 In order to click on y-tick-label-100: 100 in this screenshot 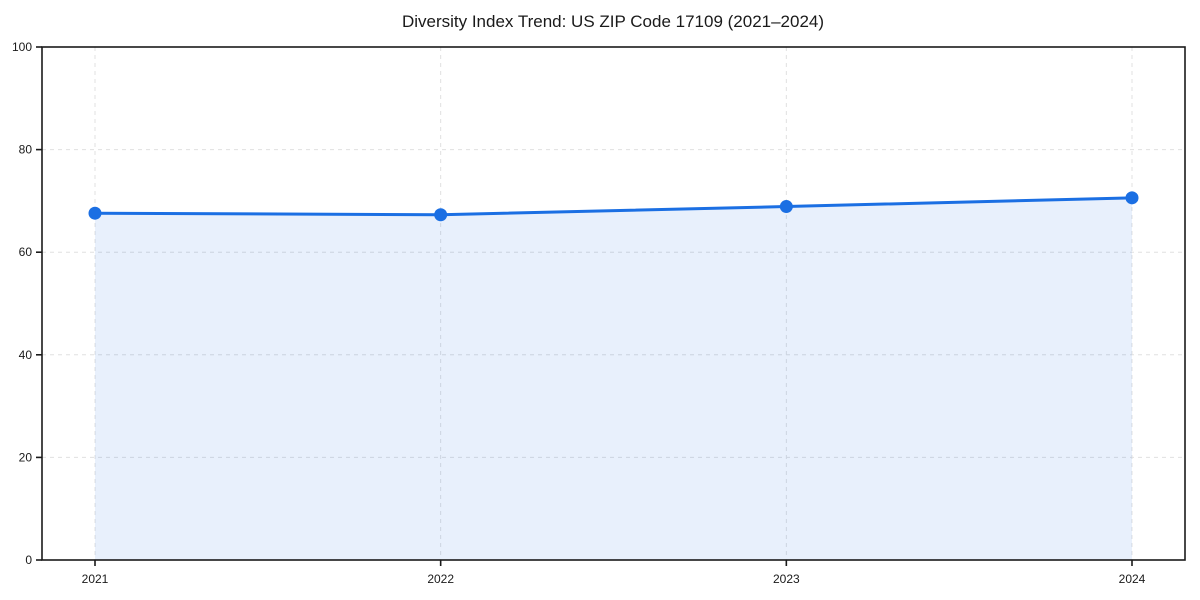, I will do `click(22, 47)`.